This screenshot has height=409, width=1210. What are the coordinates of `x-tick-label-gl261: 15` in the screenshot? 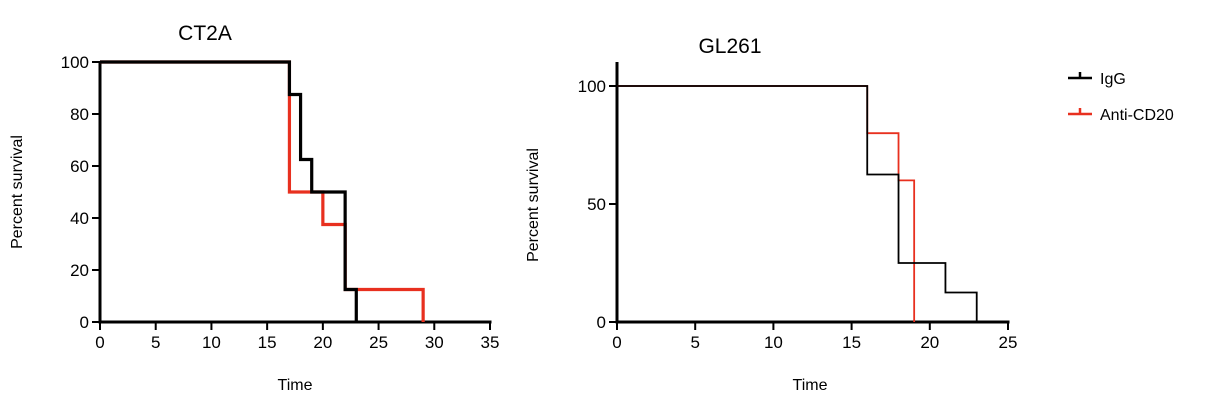 It's located at (851, 342).